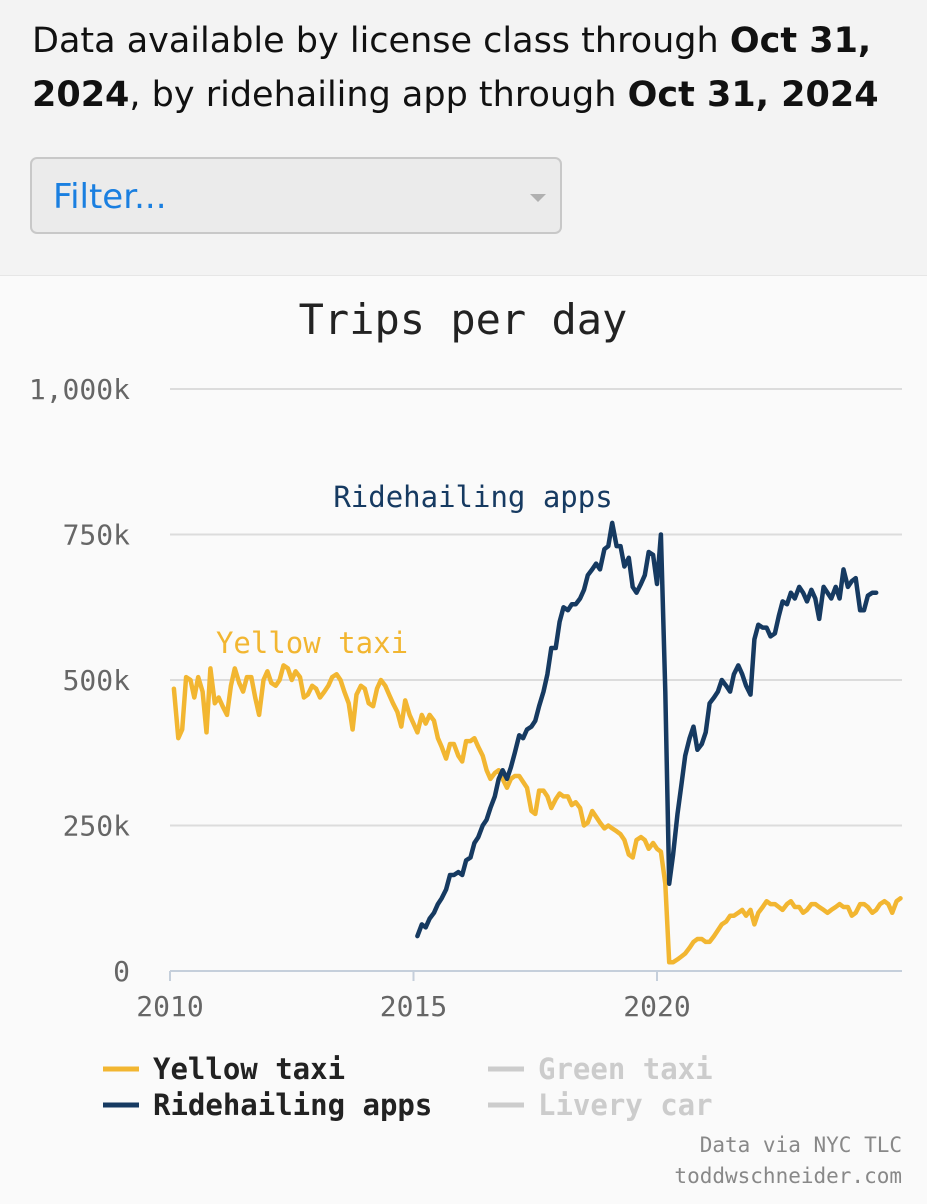 This screenshot has height=1204, width=927. I want to click on y-tick-label: 750k, so click(97, 535).